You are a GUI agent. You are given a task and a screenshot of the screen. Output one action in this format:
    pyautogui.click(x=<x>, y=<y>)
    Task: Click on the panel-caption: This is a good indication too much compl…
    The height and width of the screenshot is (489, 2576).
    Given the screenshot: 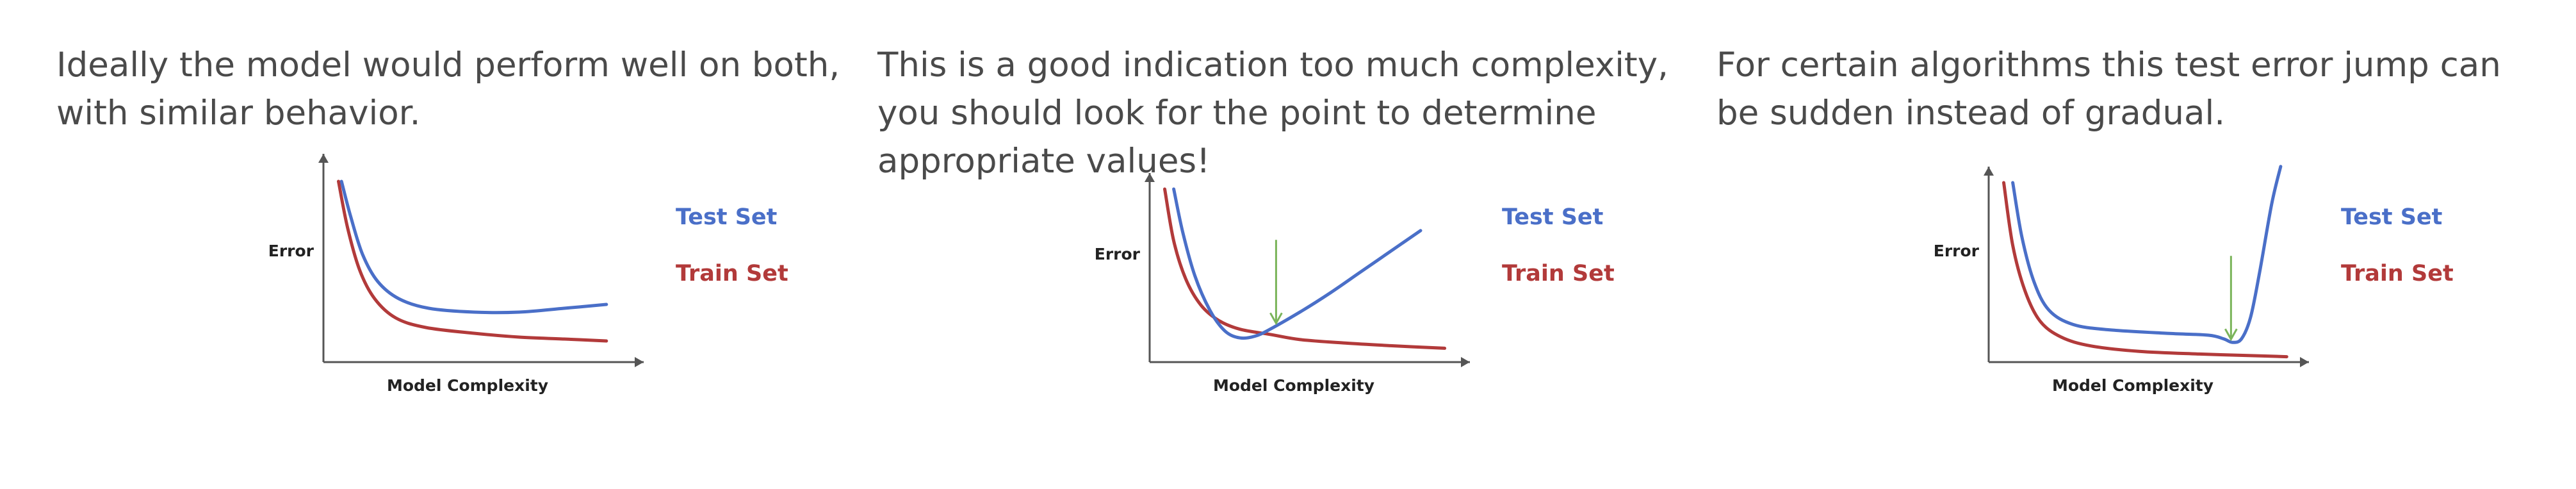 What is the action you would take?
    pyautogui.click(x=1272, y=113)
    